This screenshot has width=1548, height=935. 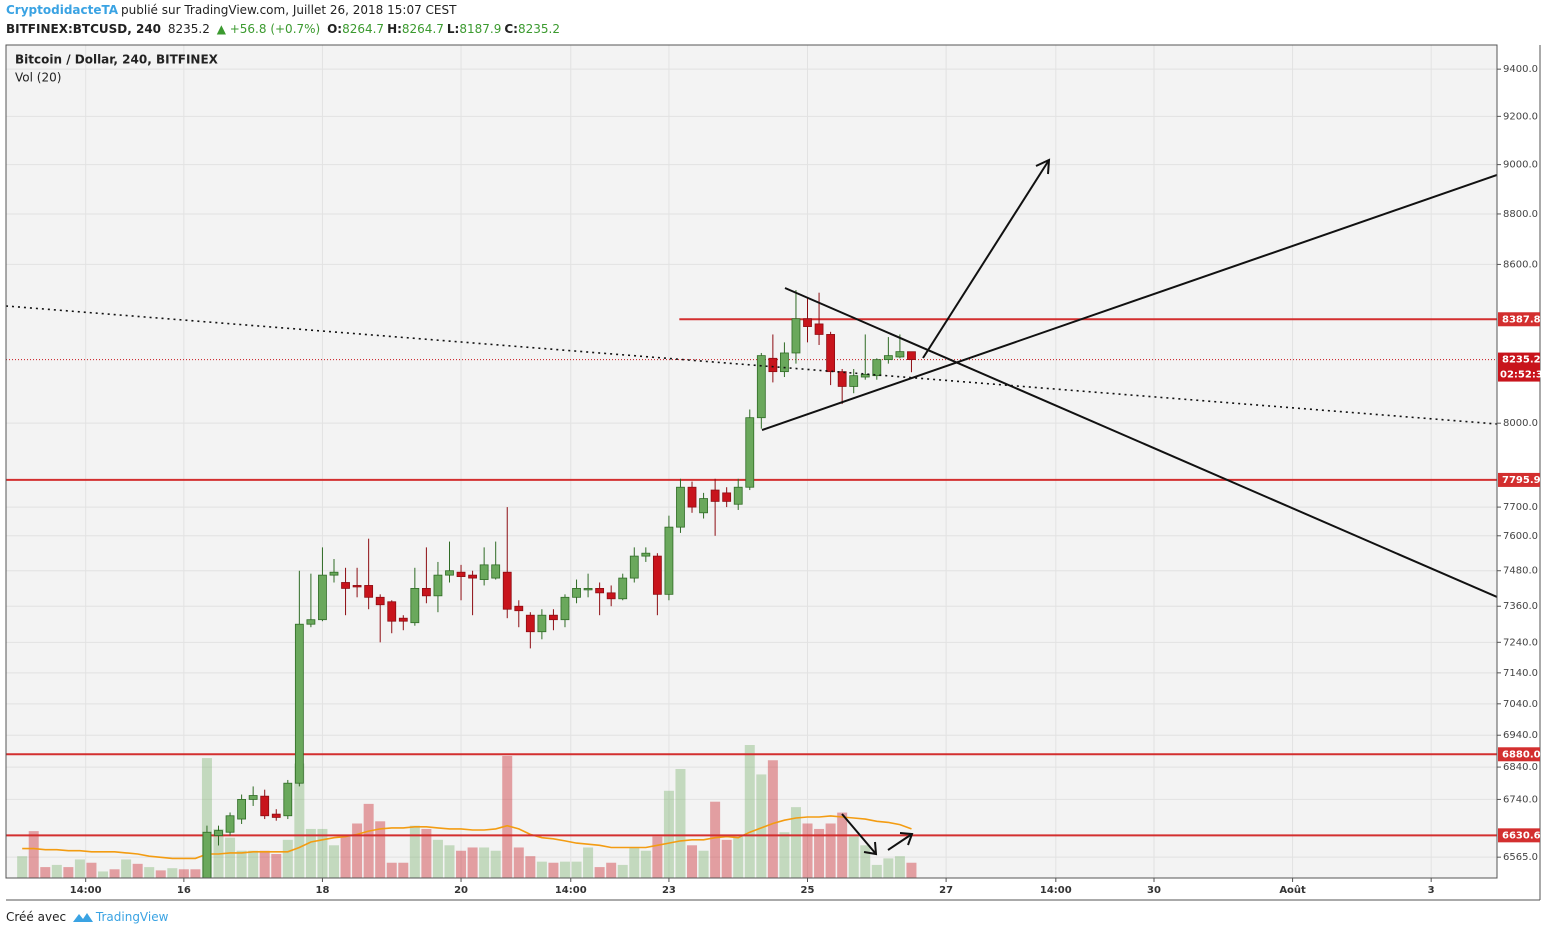 I want to click on y-tick-label: 7480.0, so click(x=1520, y=571).